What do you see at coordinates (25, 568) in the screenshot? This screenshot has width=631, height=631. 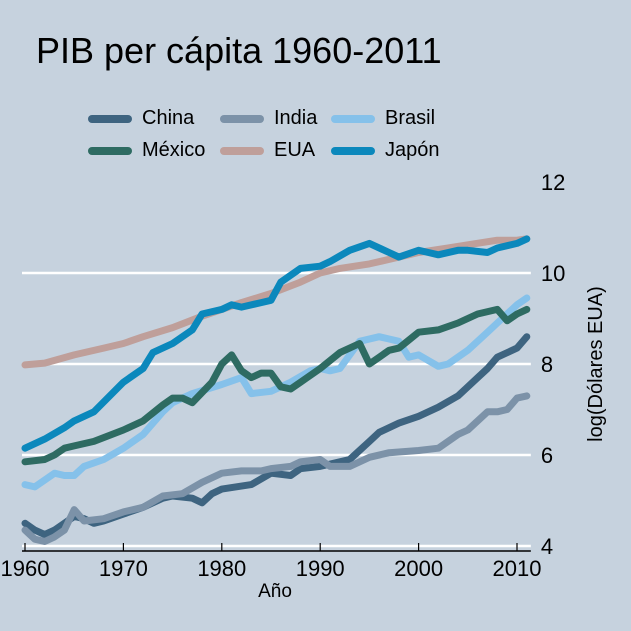 I see `x-tick-label: 1960` at bounding box center [25, 568].